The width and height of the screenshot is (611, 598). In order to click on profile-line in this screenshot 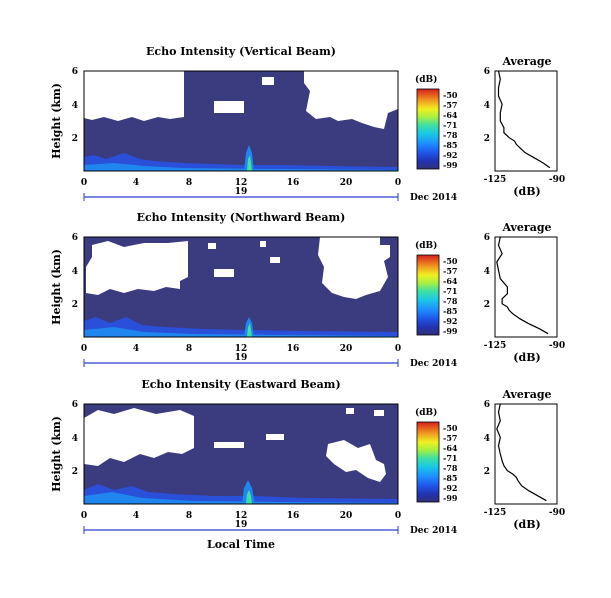, I will do `click(522, 285)`.